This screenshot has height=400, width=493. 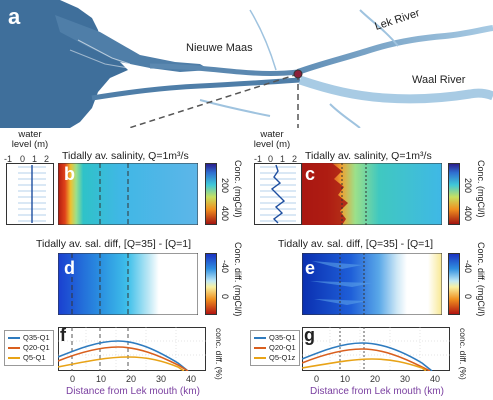 What do you see at coordinates (34, 357) in the screenshot?
I see `legend-item: Q5-Q1` at bounding box center [34, 357].